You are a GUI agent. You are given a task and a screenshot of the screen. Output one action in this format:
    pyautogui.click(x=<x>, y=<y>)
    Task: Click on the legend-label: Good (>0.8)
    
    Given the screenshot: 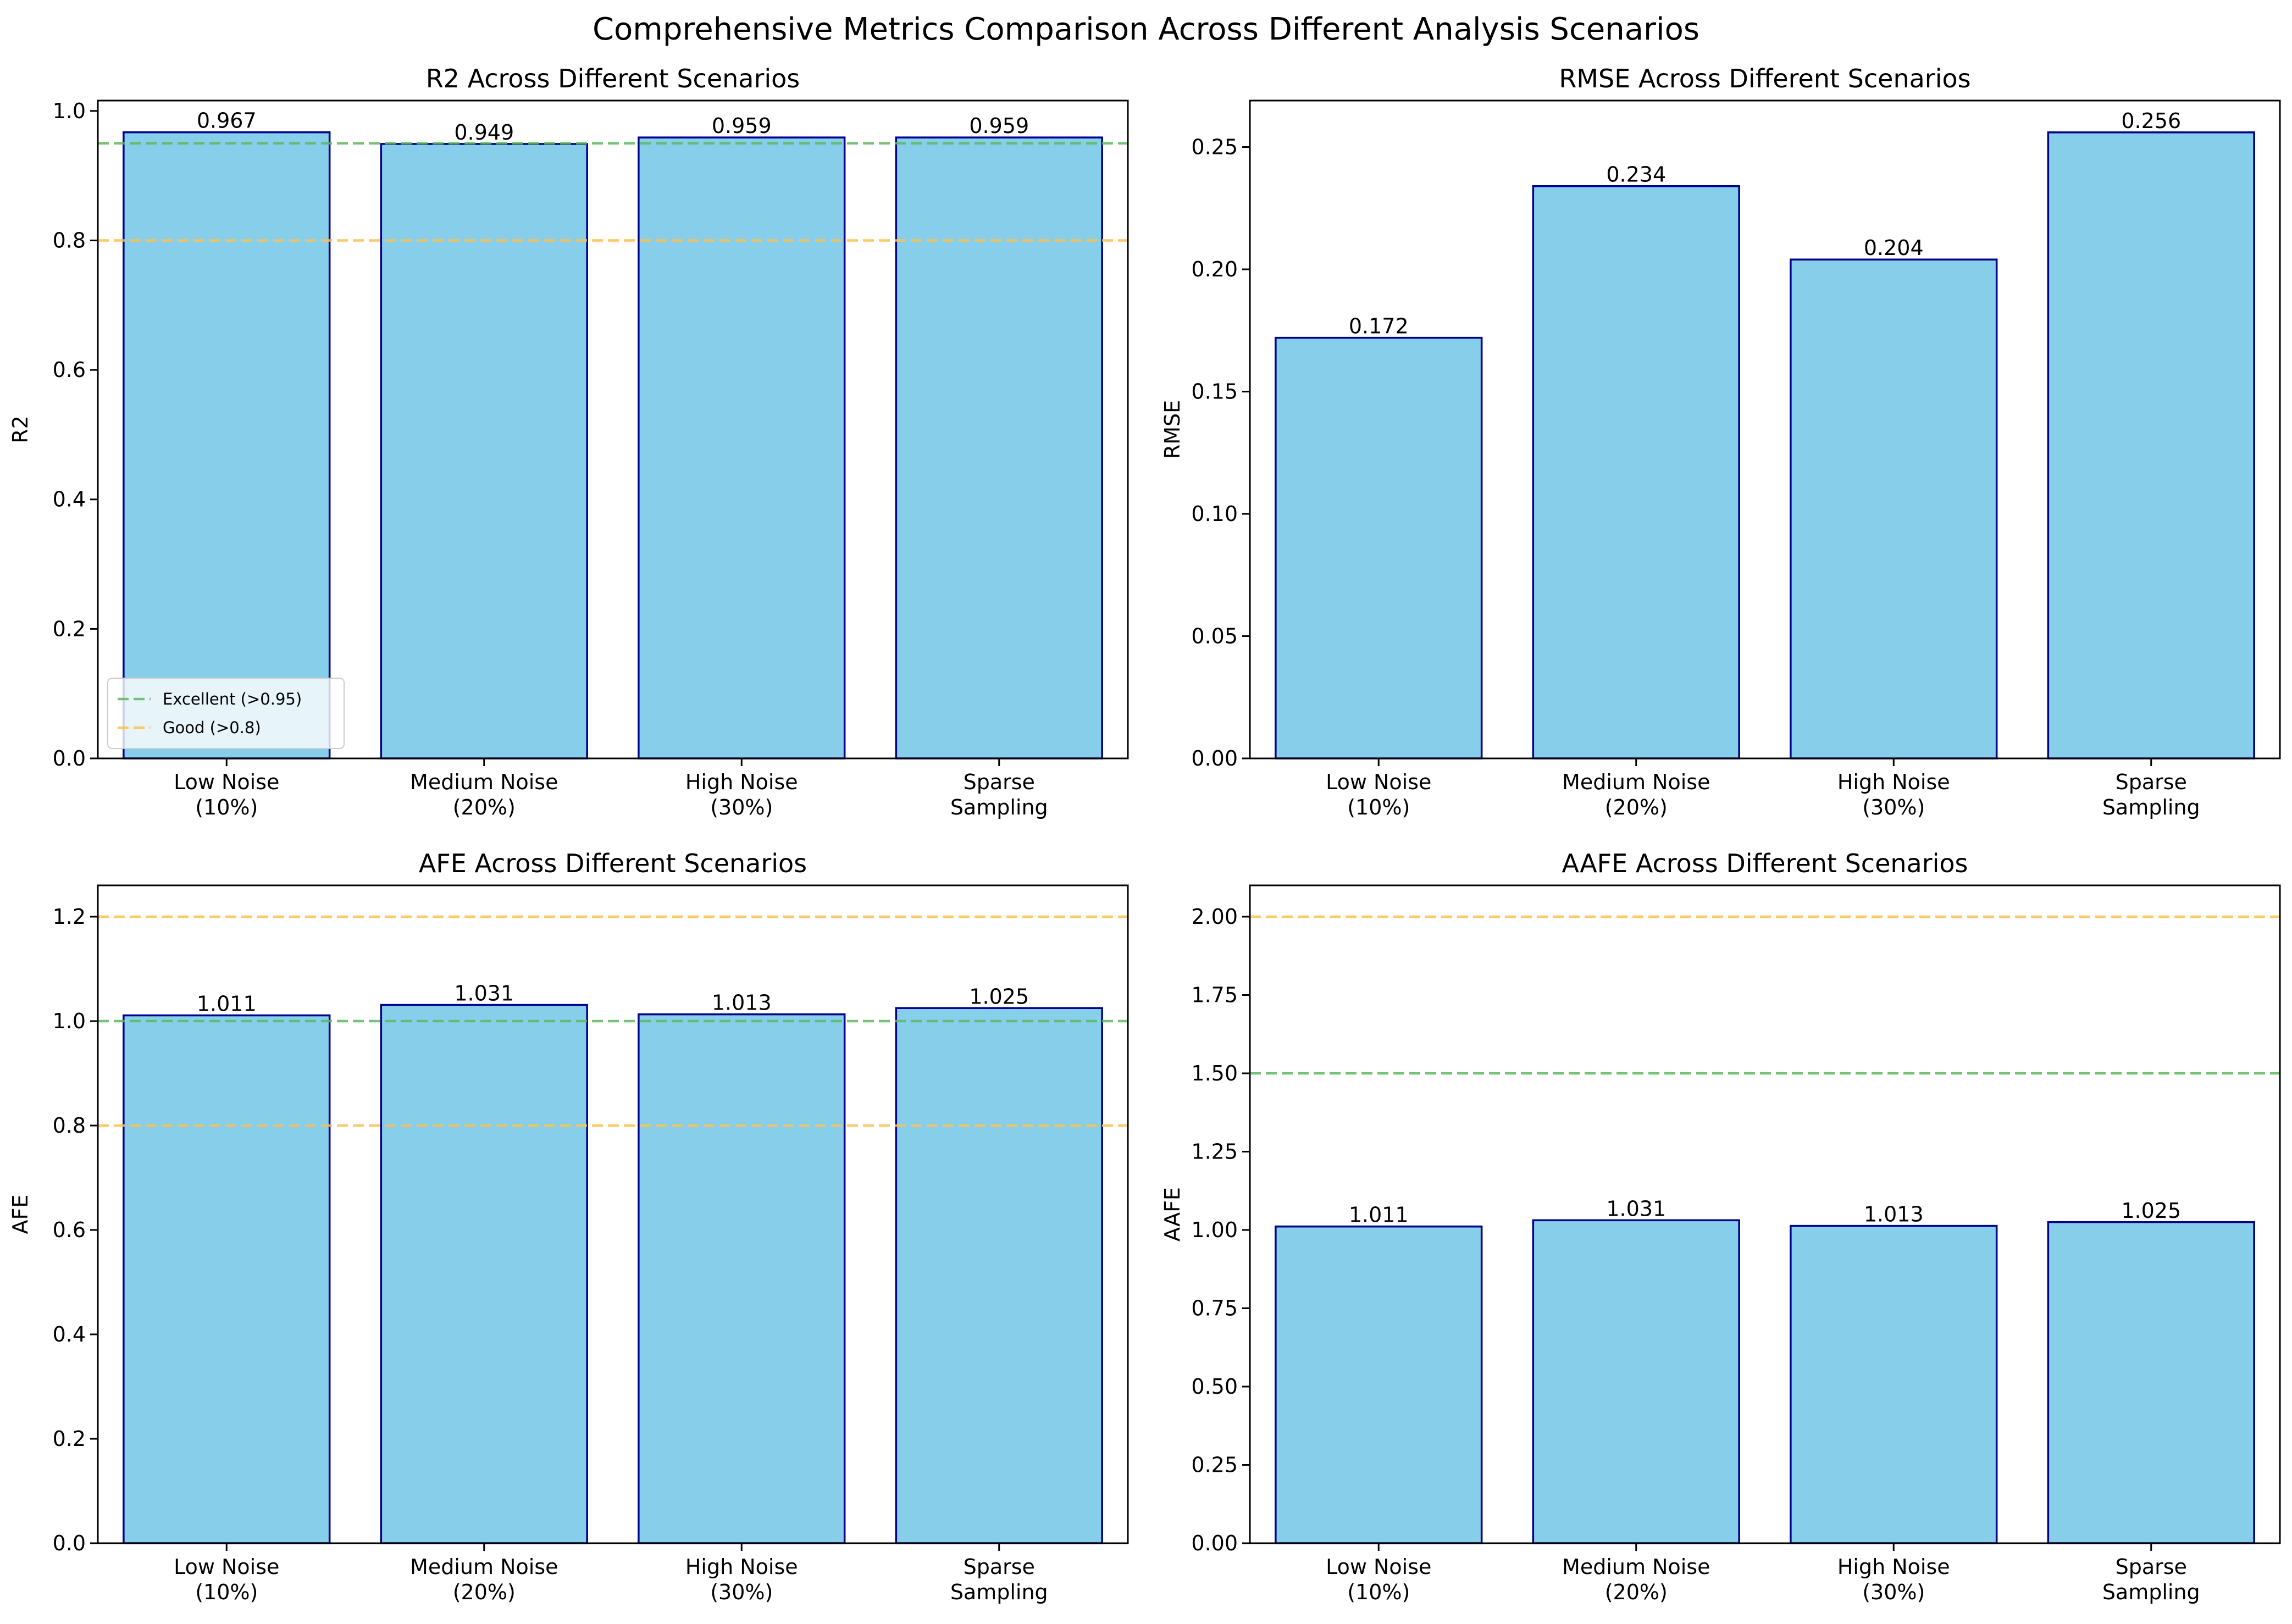 What is the action you would take?
    pyautogui.click(x=212, y=727)
    